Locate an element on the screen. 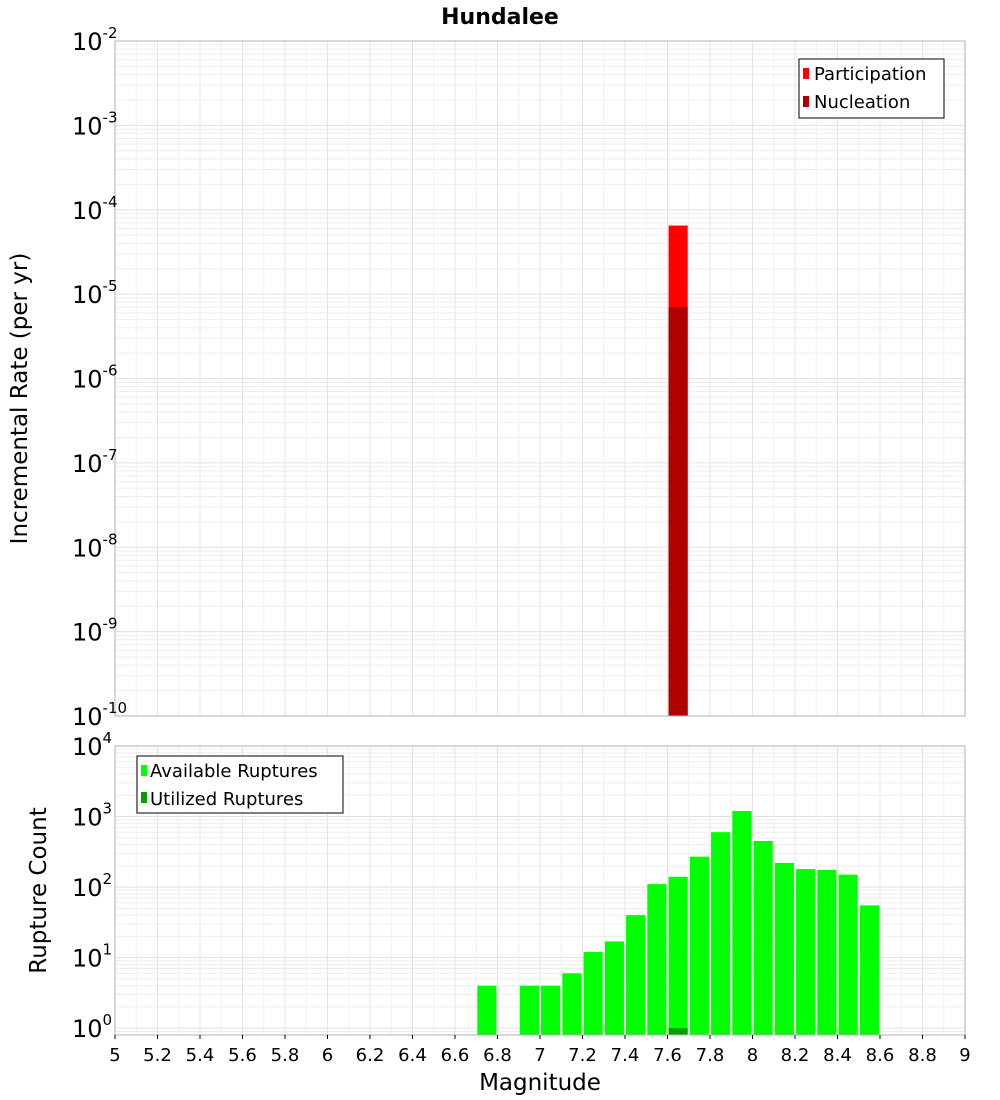 The width and height of the screenshot is (1000, 1100). x-tick-label: 7.8 is located at coordinates (710, 1055).